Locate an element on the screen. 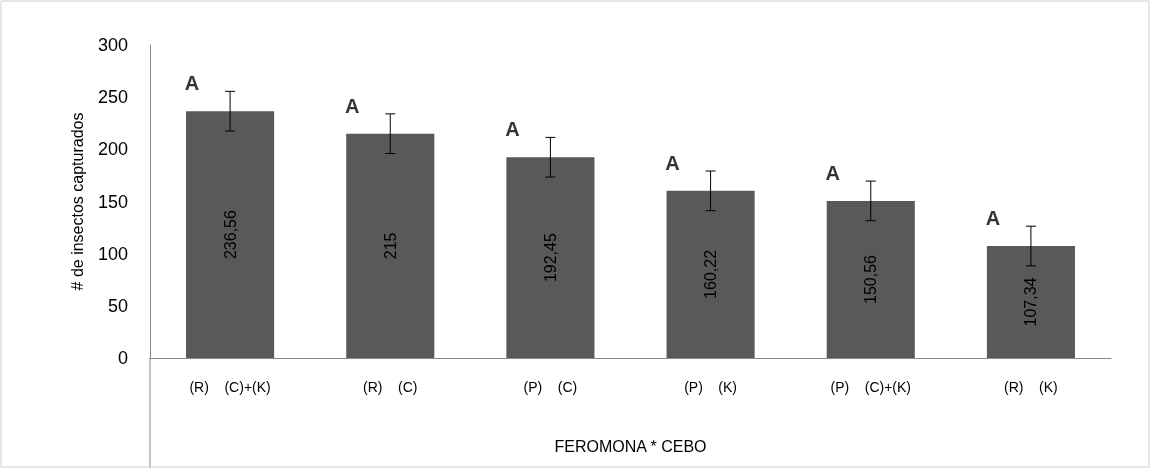 This screenshot has width=1151, height=468. y-tick-label: 100 is located at coordinates (112, 253).